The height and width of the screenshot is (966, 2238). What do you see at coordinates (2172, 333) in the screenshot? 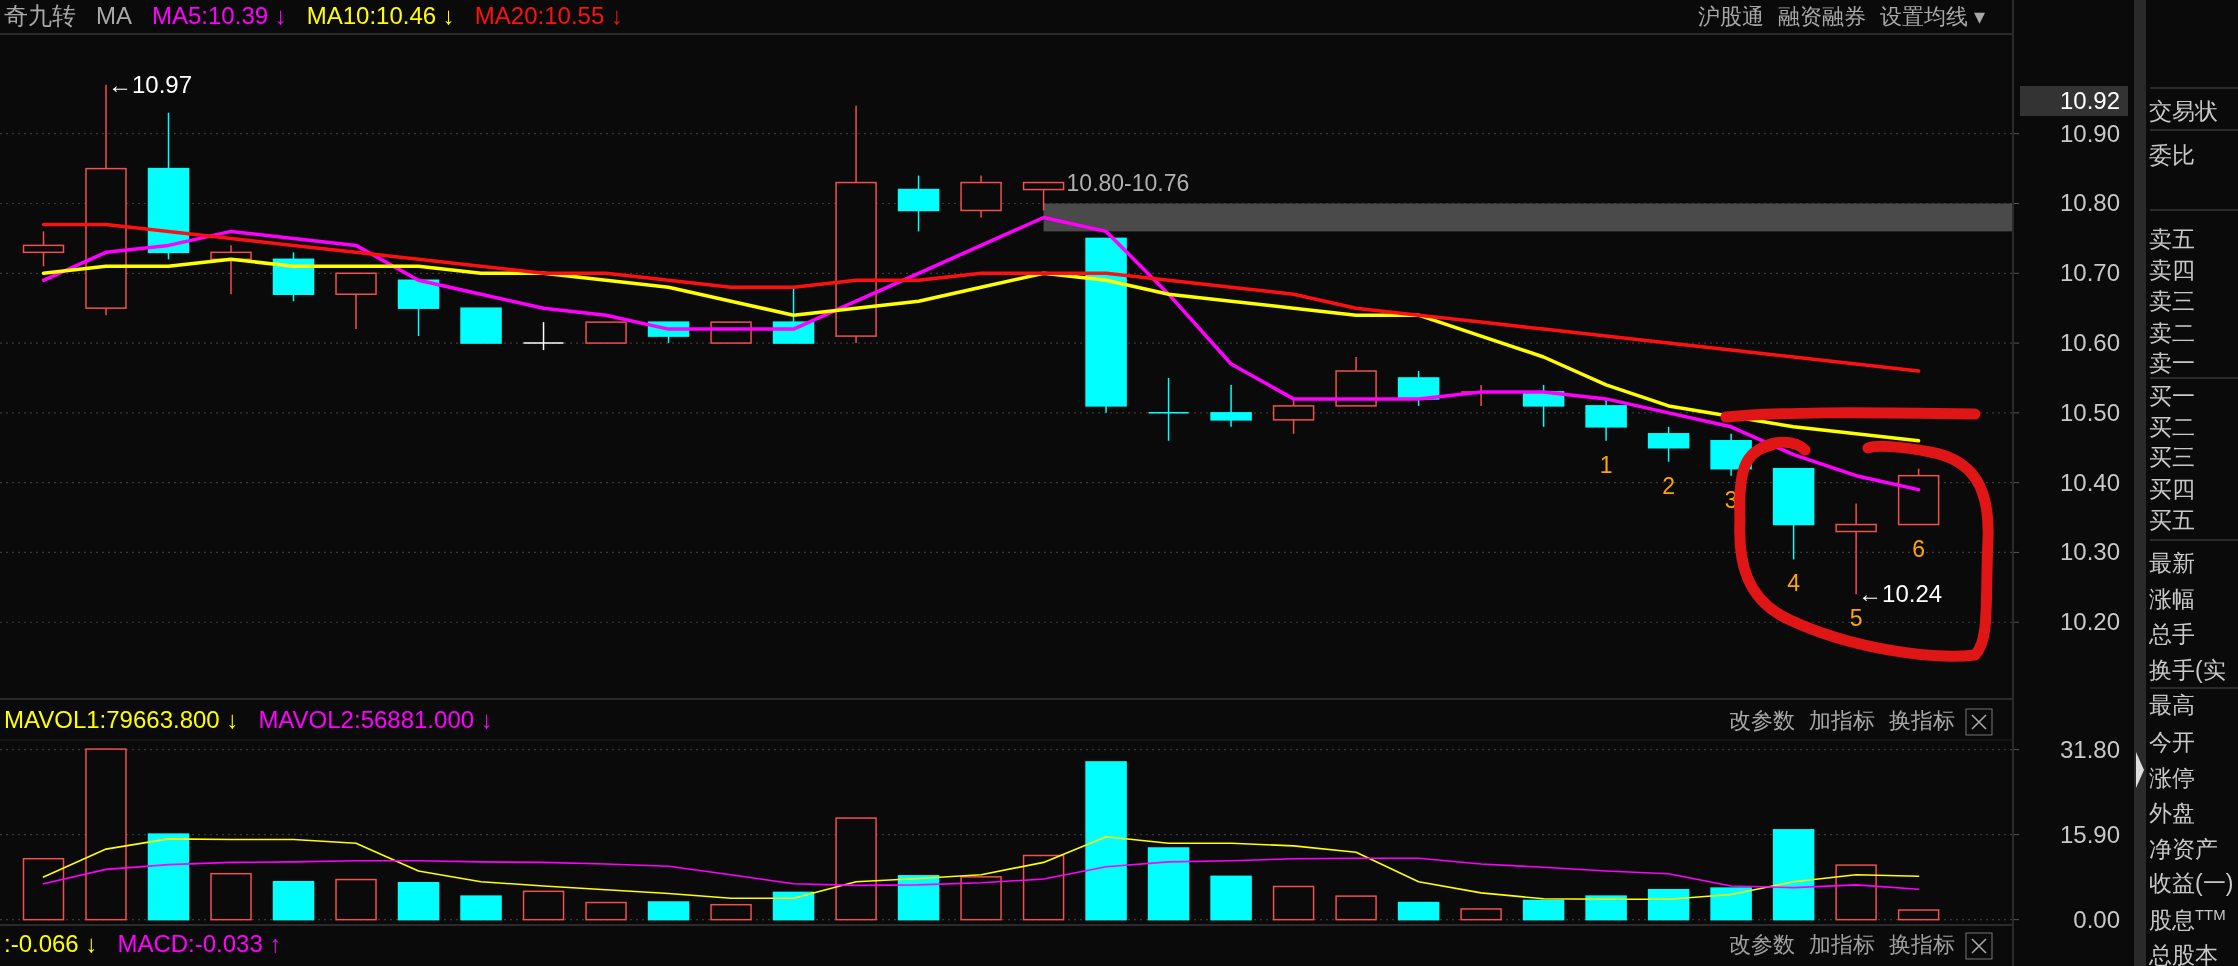
I see `text: 卖二` at bounding box center [2172, 333].